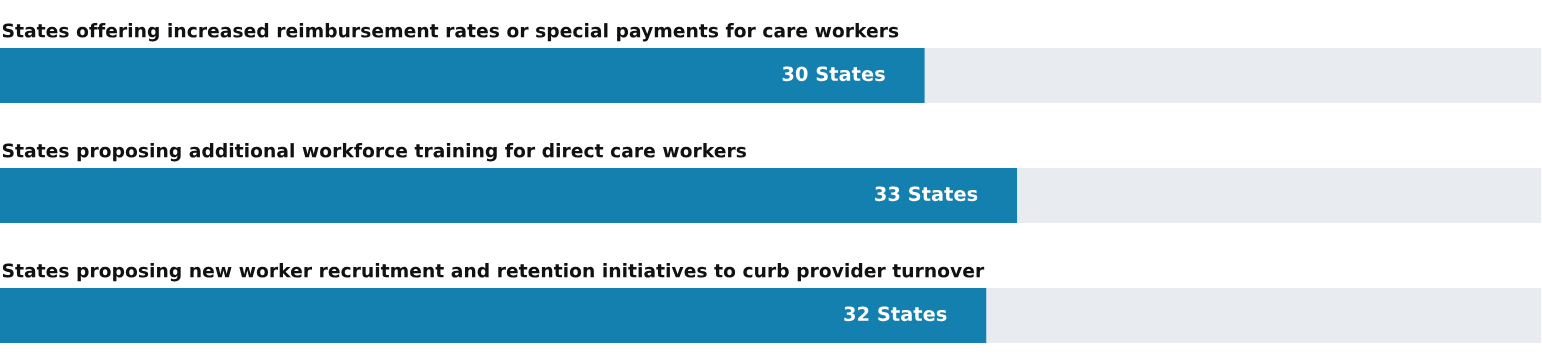 The height and width of the screenshot is (358, 1542). What do you see at coordinates (374, 152) in the screenshot?
I see `y-tick-label: States proposing additional workforce training for direct care workers` at bounding box center [374, 152].